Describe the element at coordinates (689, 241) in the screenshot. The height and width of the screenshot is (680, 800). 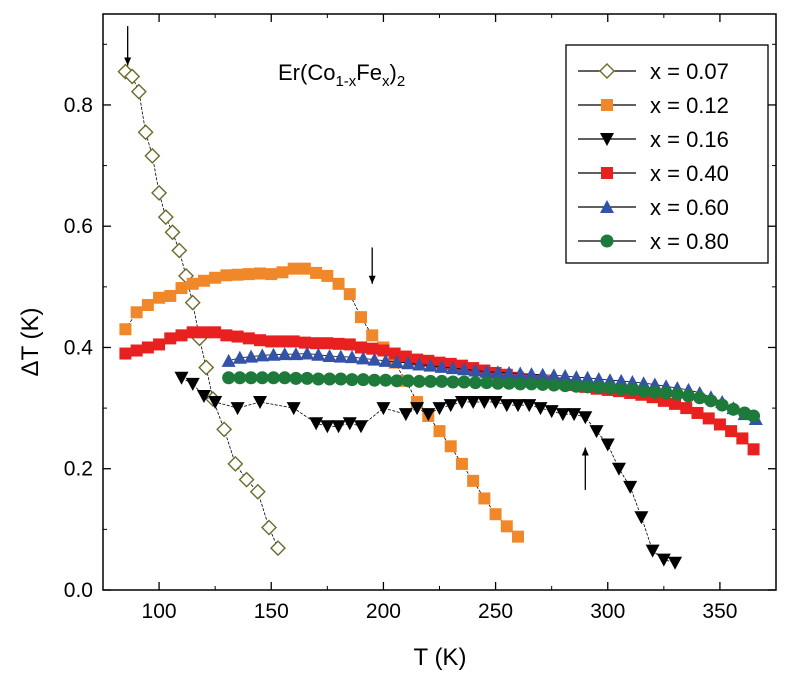
I see `legend-label: x = 0.80` at that location.